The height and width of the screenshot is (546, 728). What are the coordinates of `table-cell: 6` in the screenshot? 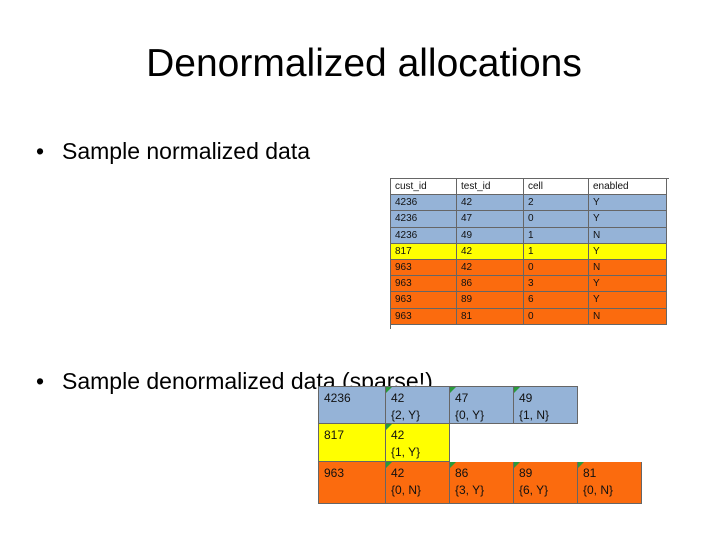 It's located at (556, 300).